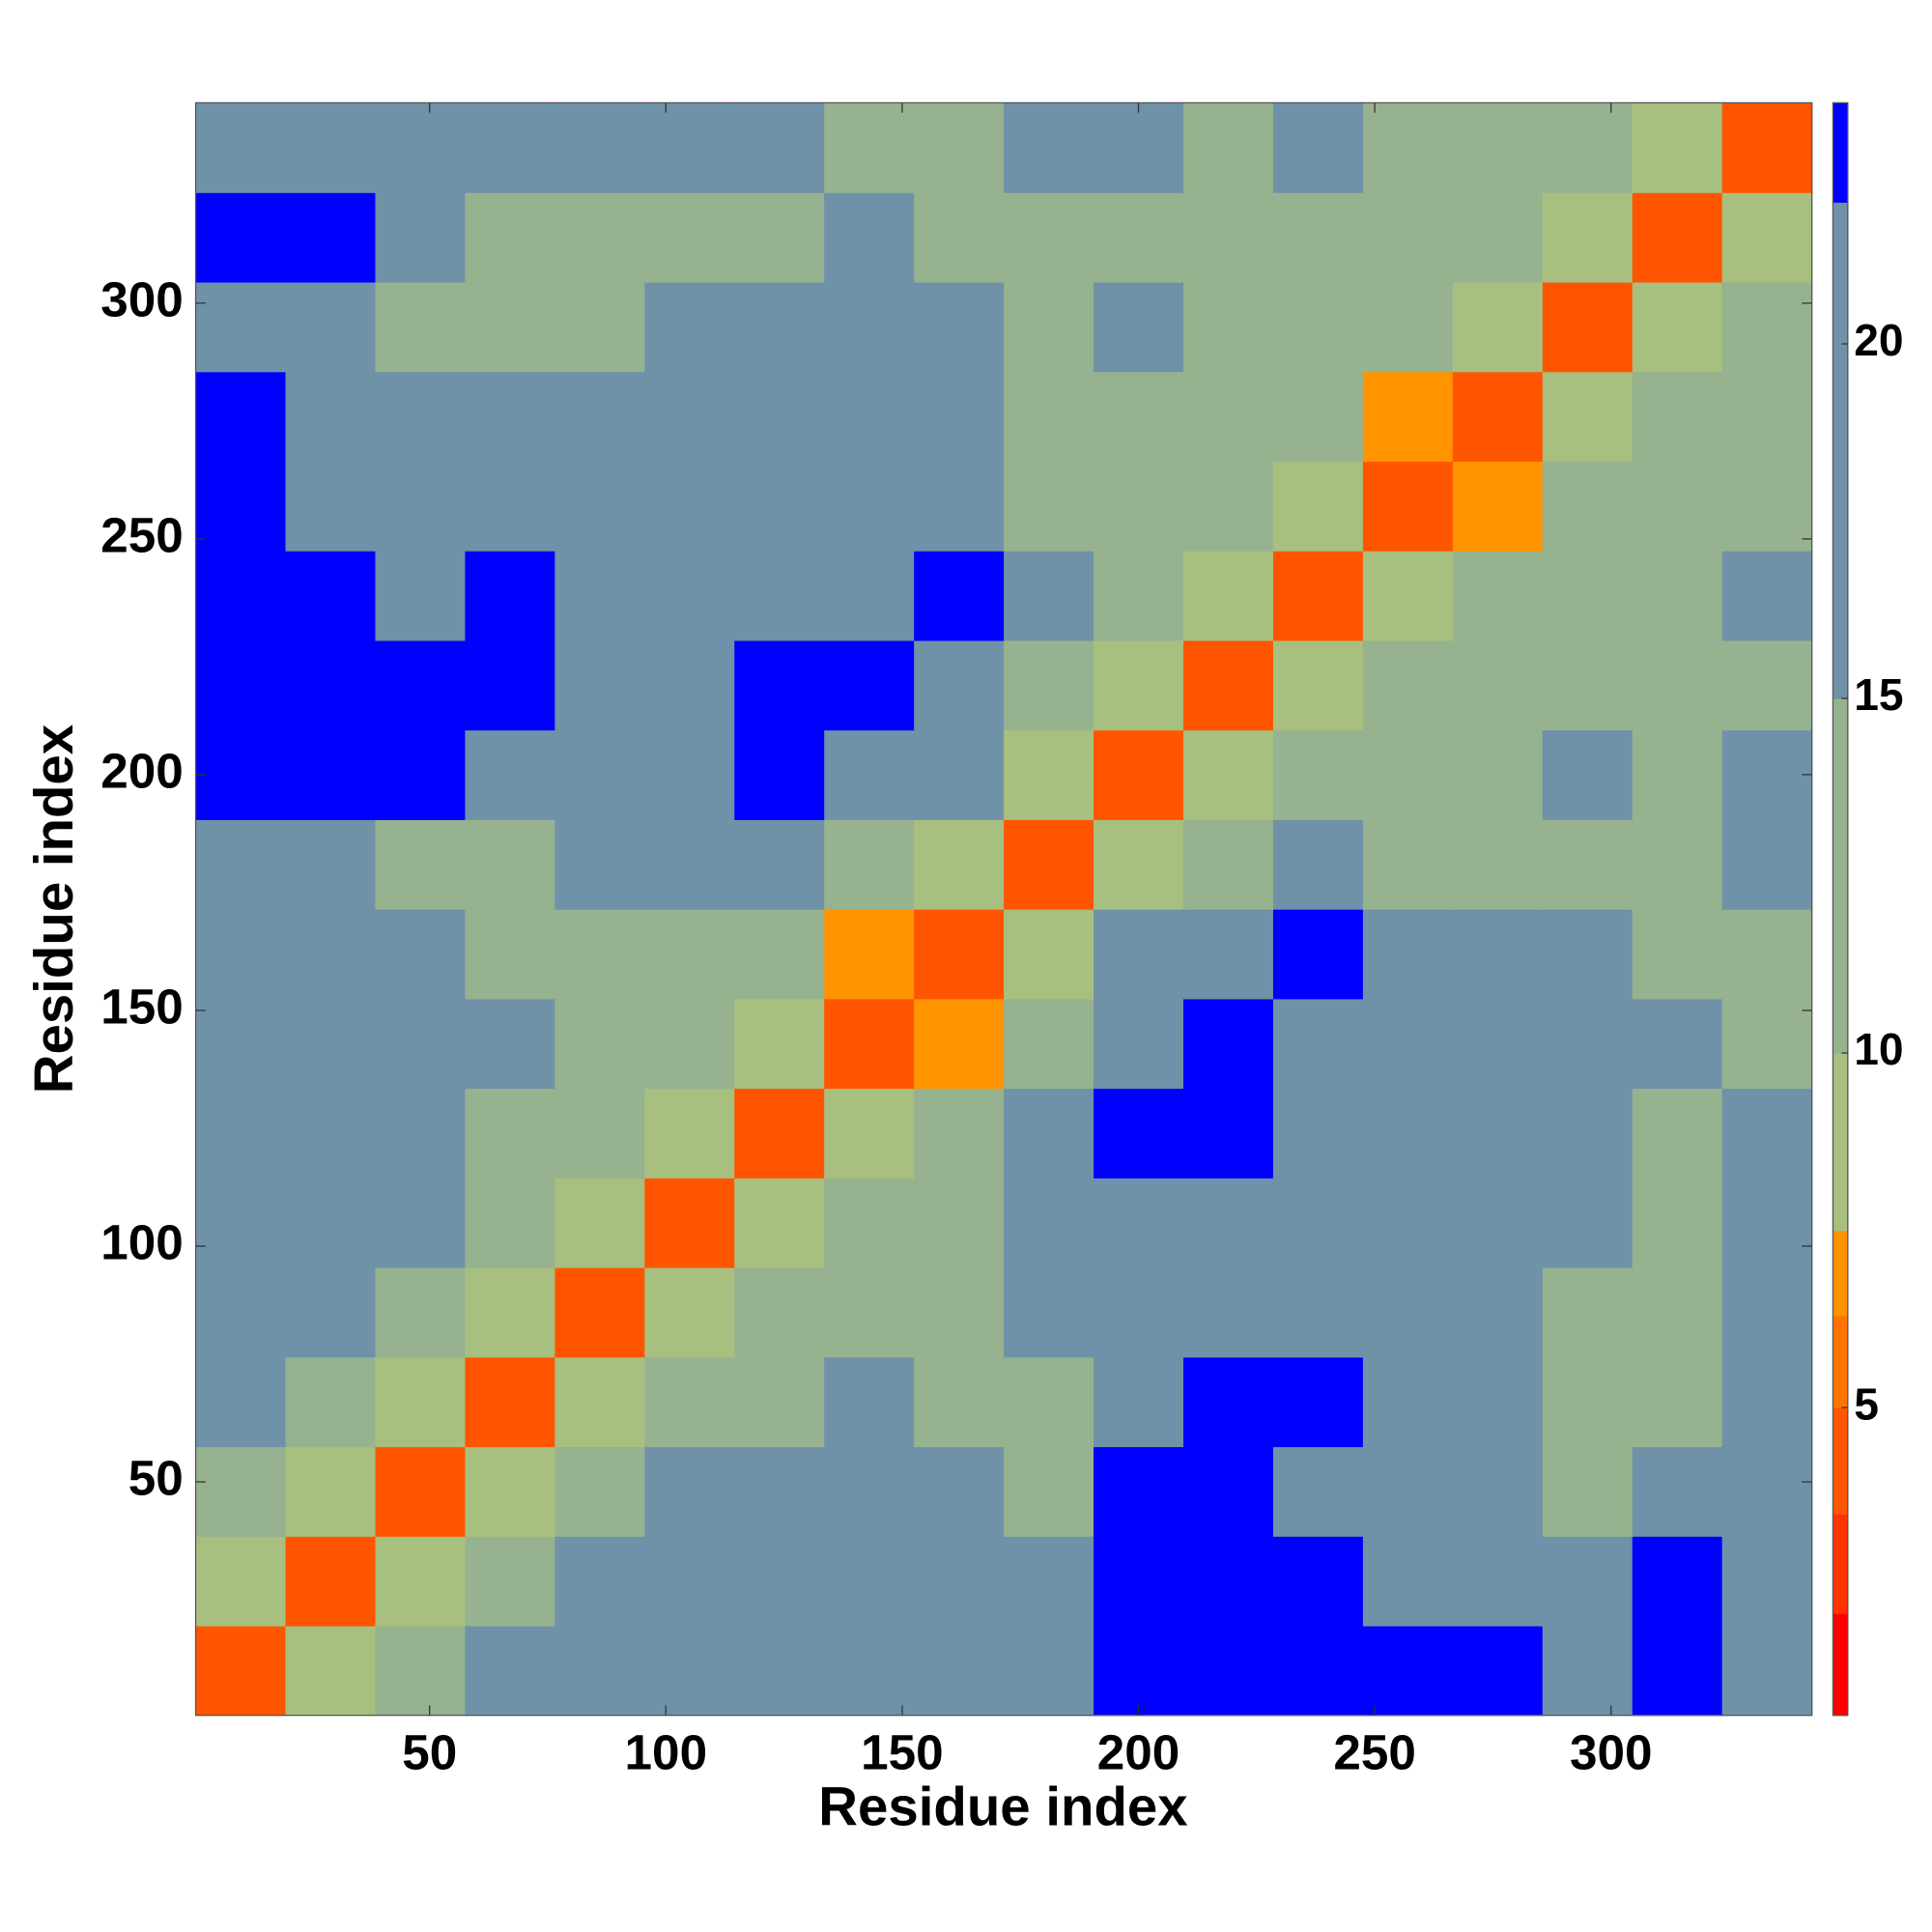 This screenshot has height=1932, width=1932. I want to click on colorbar-tick-label: 5, so click(1866, 1403).